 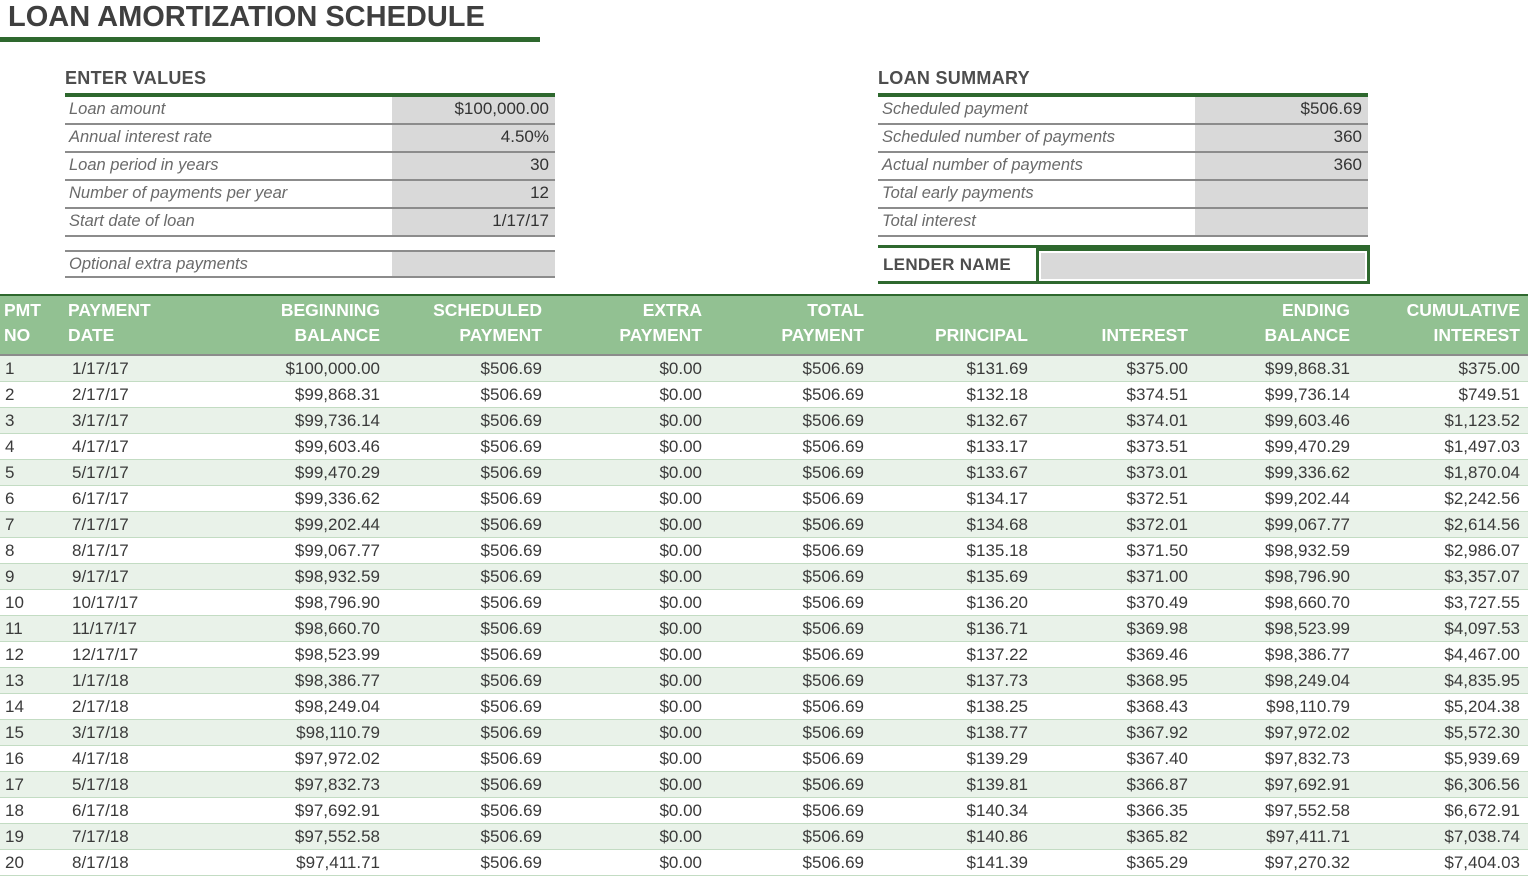 What do you see at coordinates (1116, 420) in the screenshot?
I see `cell: $374.01` at bounding box center [1116, 420].